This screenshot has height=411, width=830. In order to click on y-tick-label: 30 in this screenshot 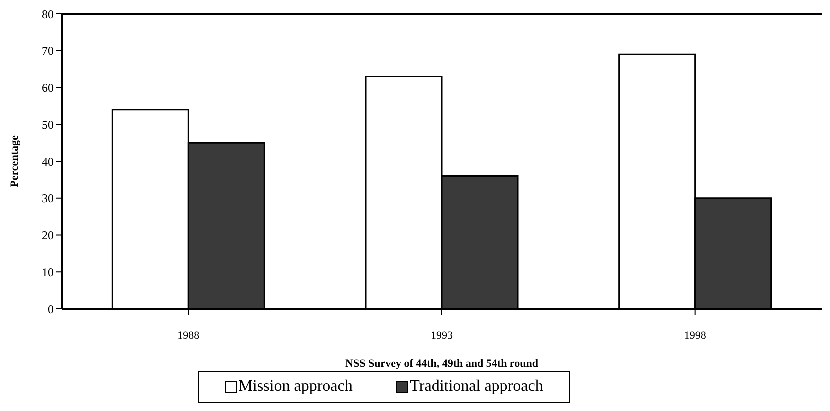, I will do `click(48, 199)`.